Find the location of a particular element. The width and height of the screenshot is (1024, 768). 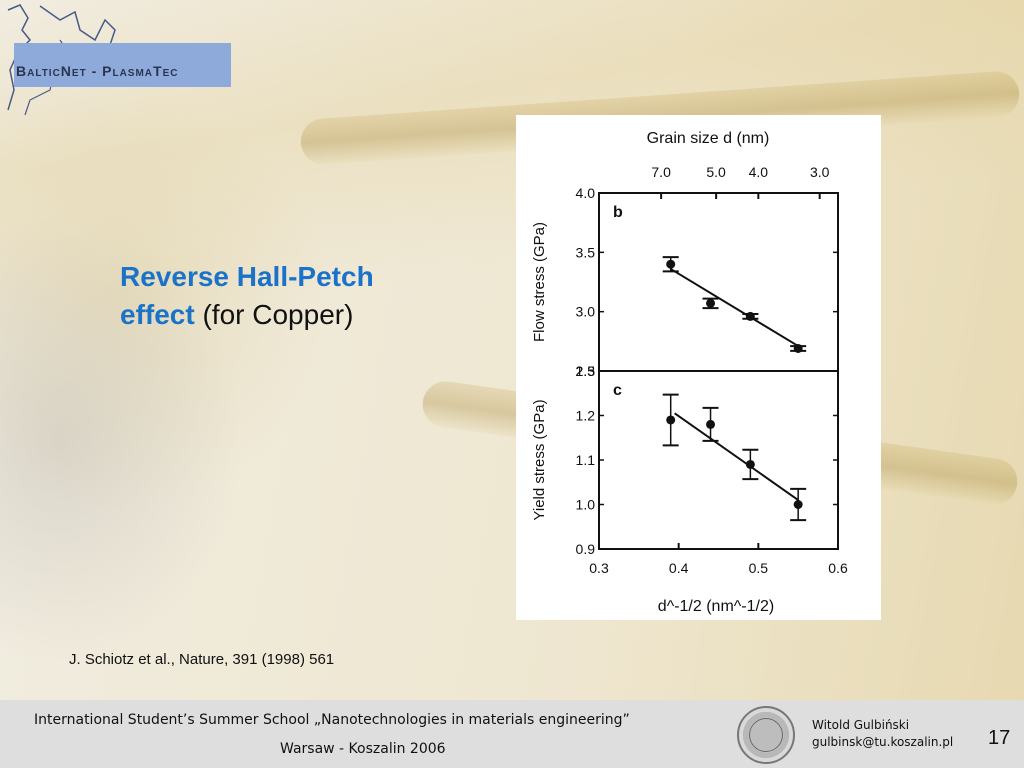

svg-text: 0.4 is located at coordinates (679, 568).